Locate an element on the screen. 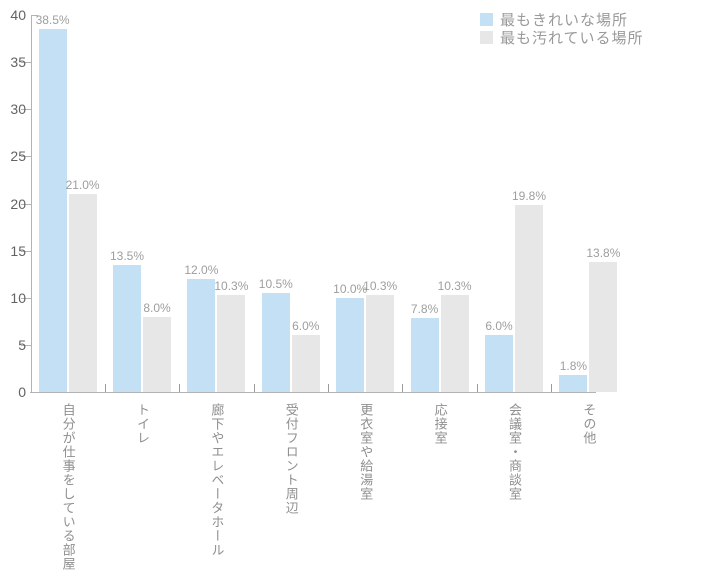 This screenshot has width=719, height=577. y-axis-tick-label: 5 is located at coordinates (22, 344).